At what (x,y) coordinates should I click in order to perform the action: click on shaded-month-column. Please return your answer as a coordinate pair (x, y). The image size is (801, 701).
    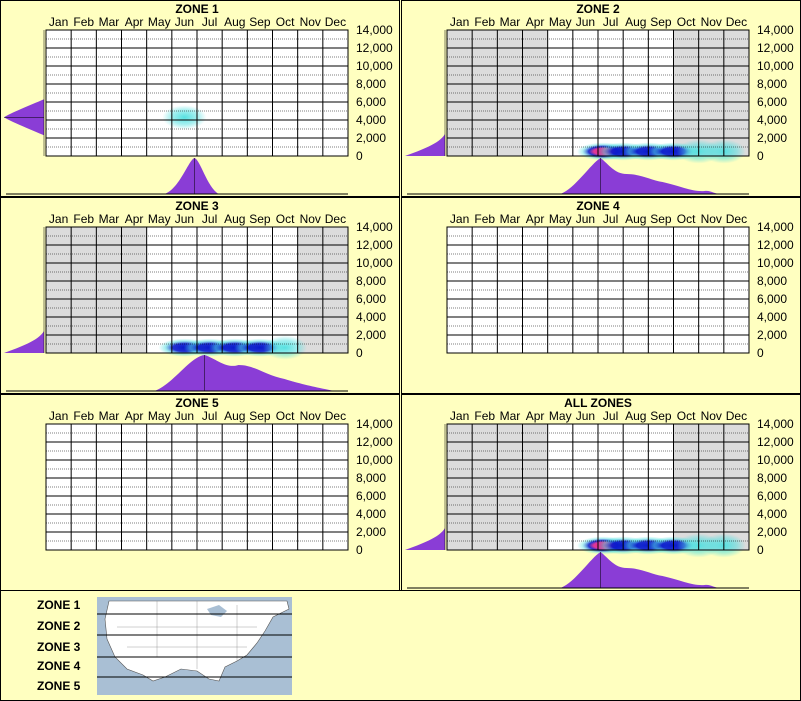
    Looking at the image, I should click on (736, 487).